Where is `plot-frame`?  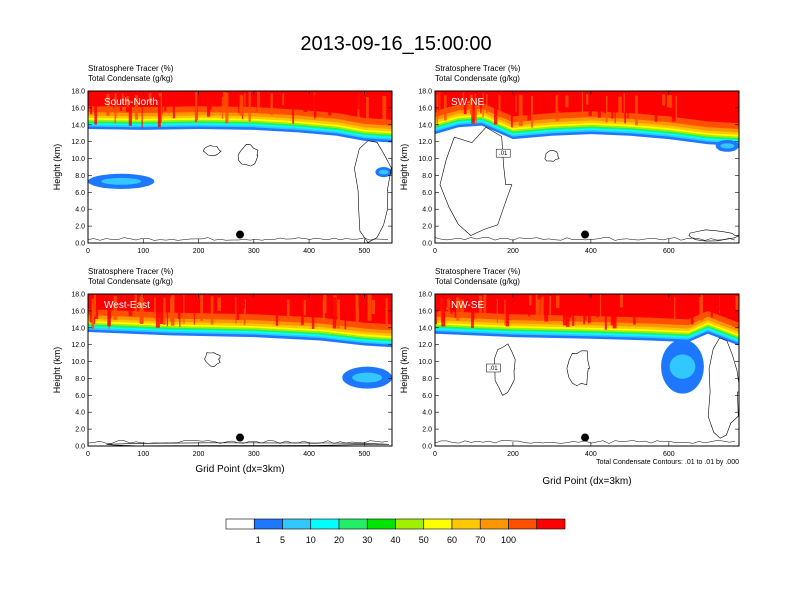 plot-frame is located at coordinates (240, 370).